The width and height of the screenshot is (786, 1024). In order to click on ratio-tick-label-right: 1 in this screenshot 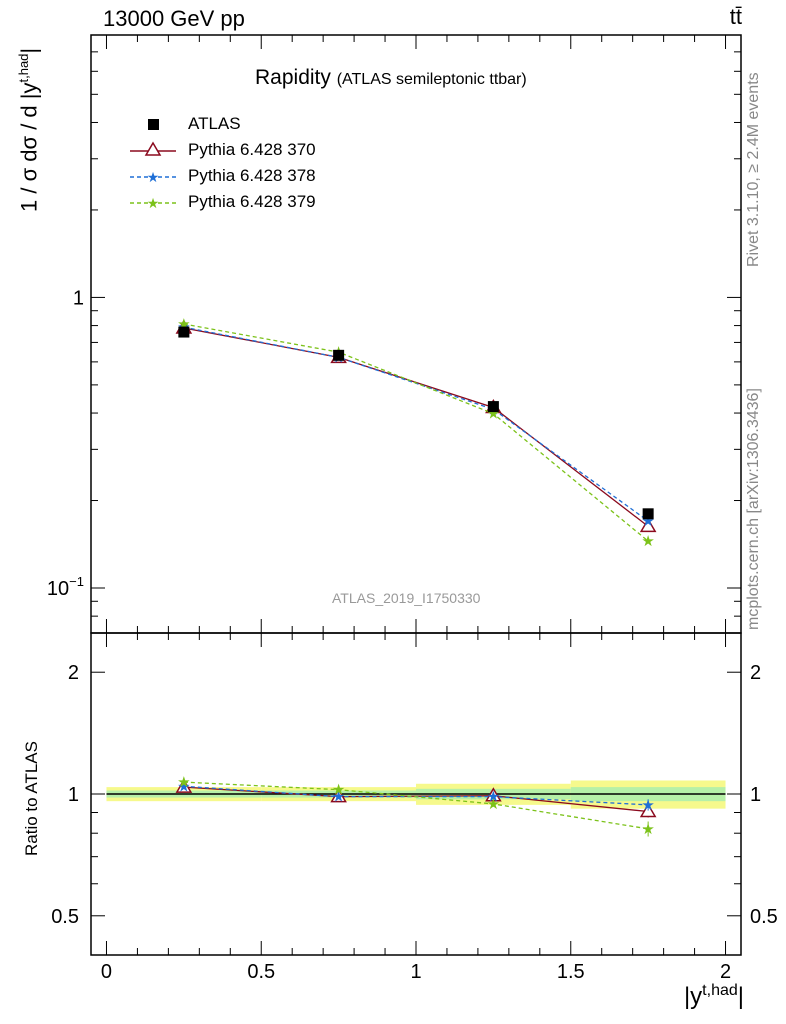, I will do `click(755, 795)`.